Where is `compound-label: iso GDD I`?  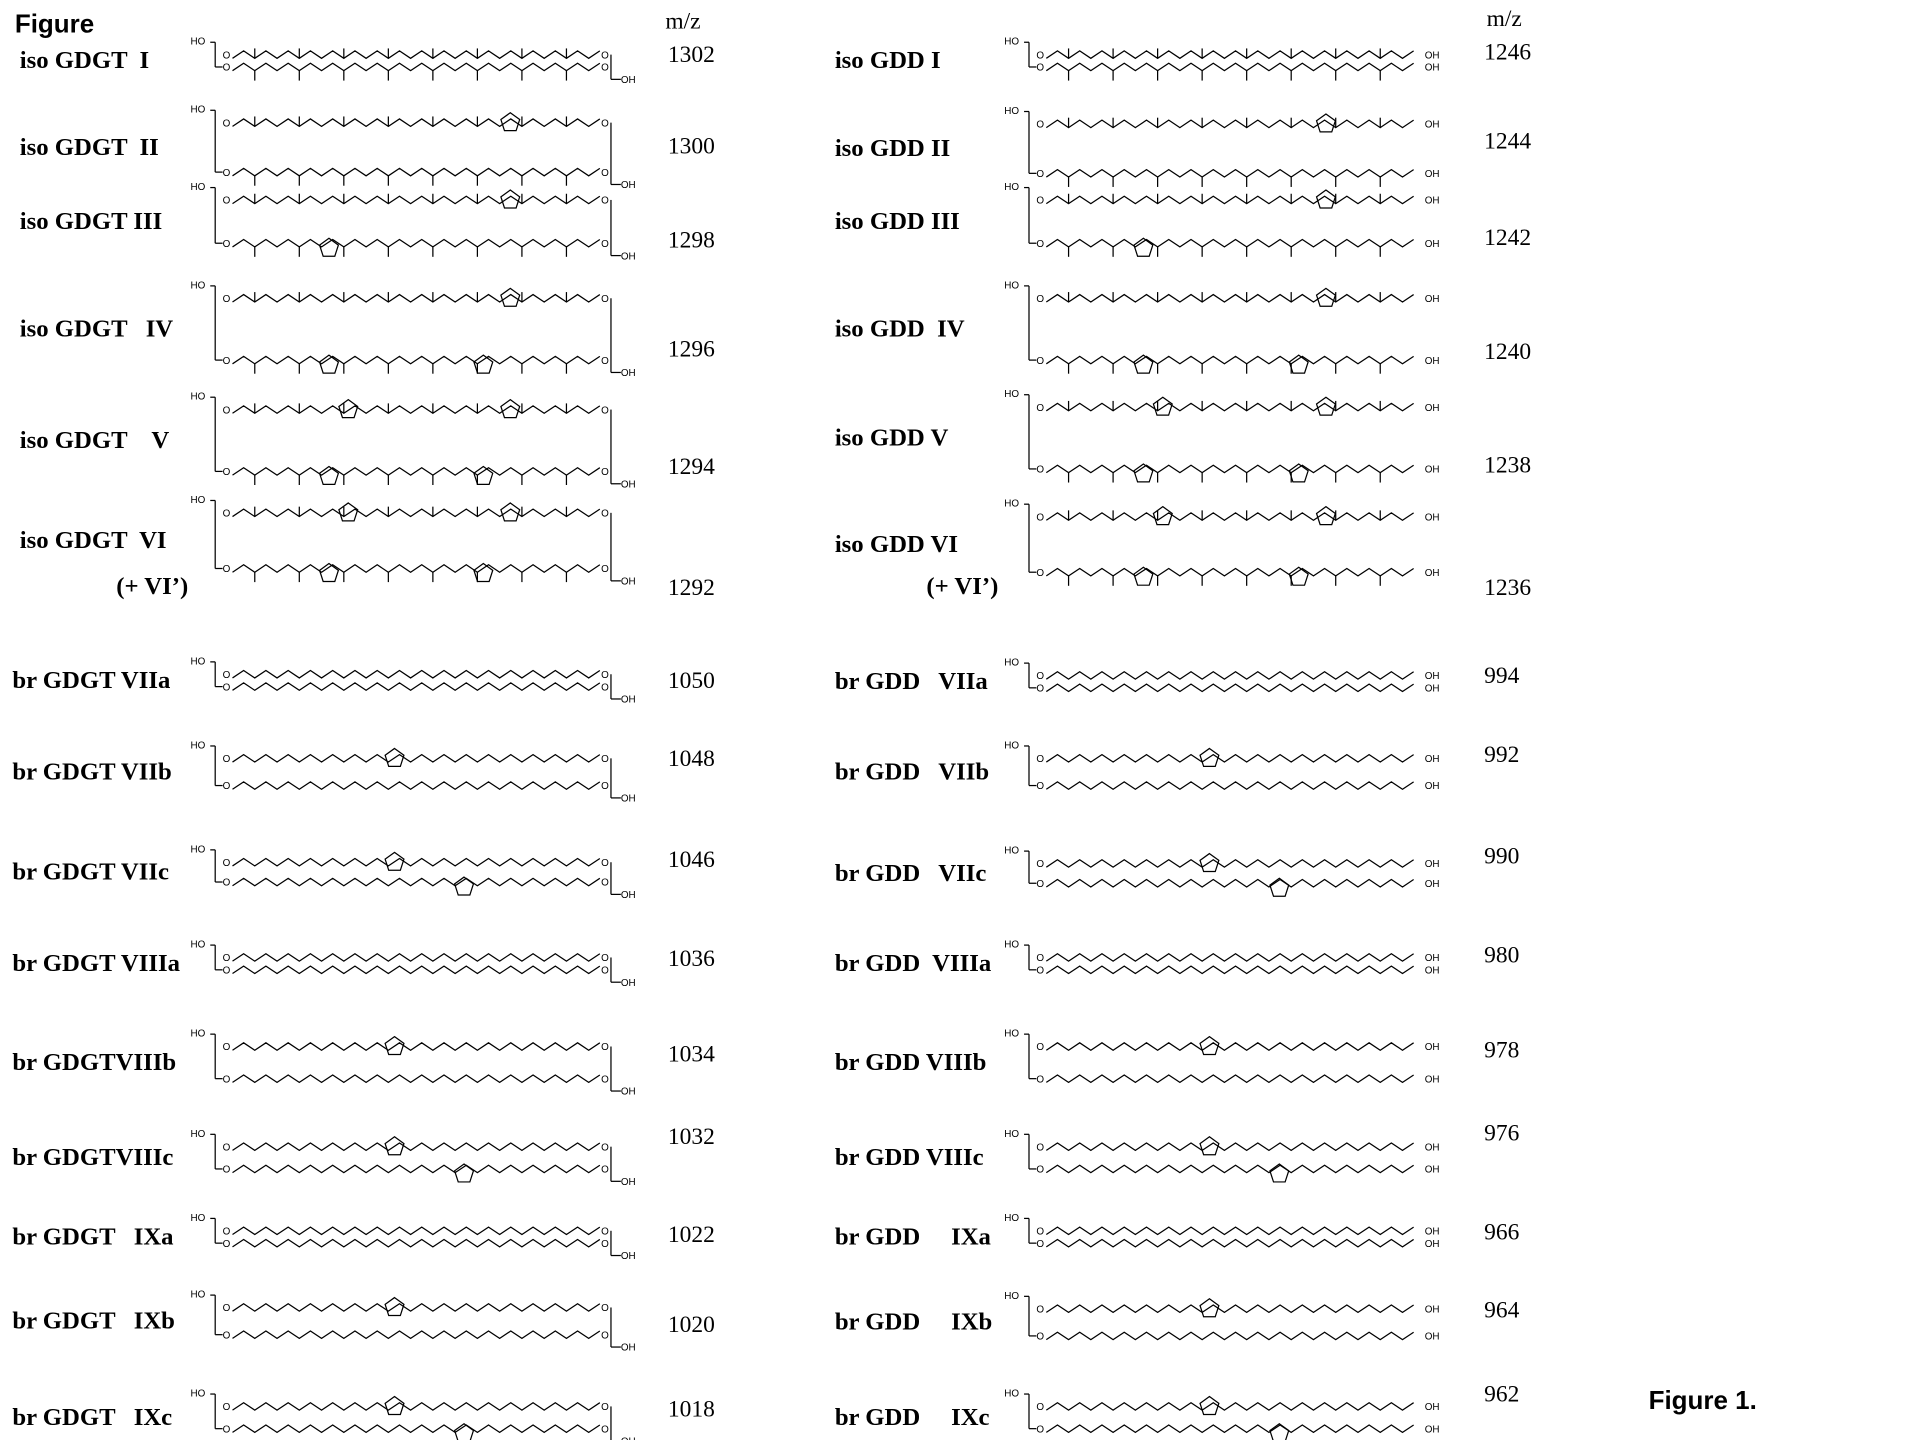
compound-label: iso GDD I is located at coordinates (888, 60).